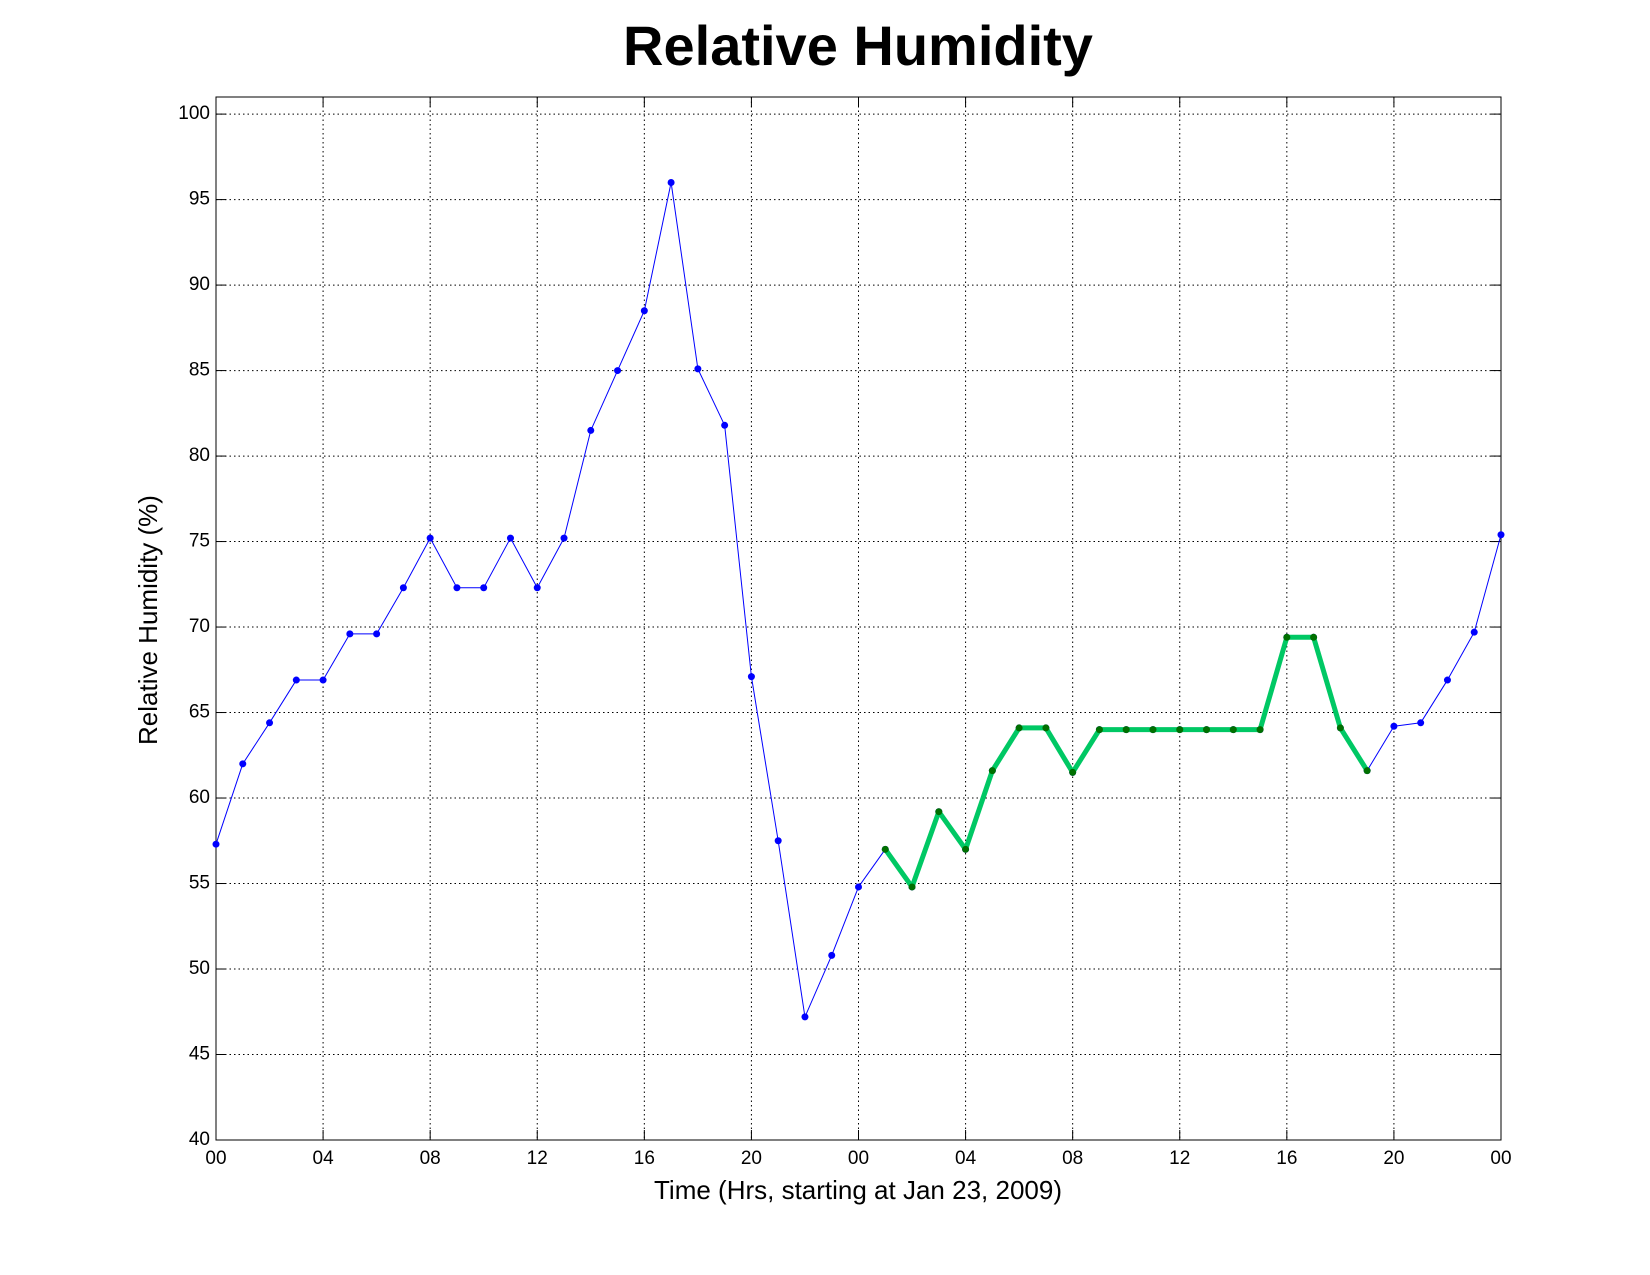  I want to click on data-line, so click(1126, 762).